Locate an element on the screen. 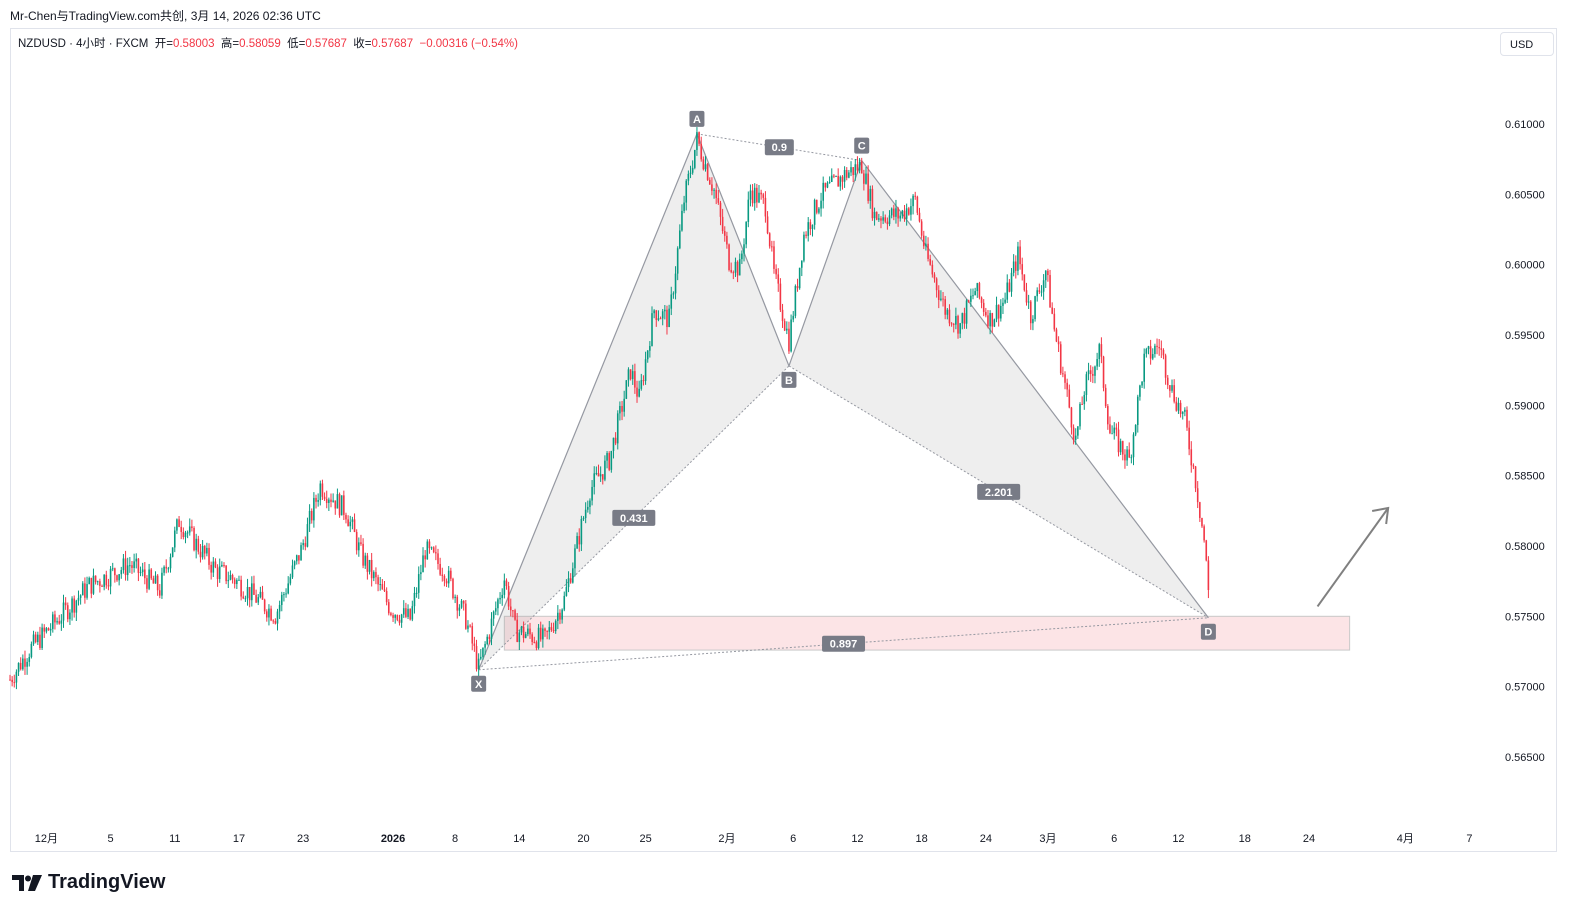 Image resolution: width=1569 pixels, height=914 pixels. brand-name: TradingView is located at coordinates (107, 882).